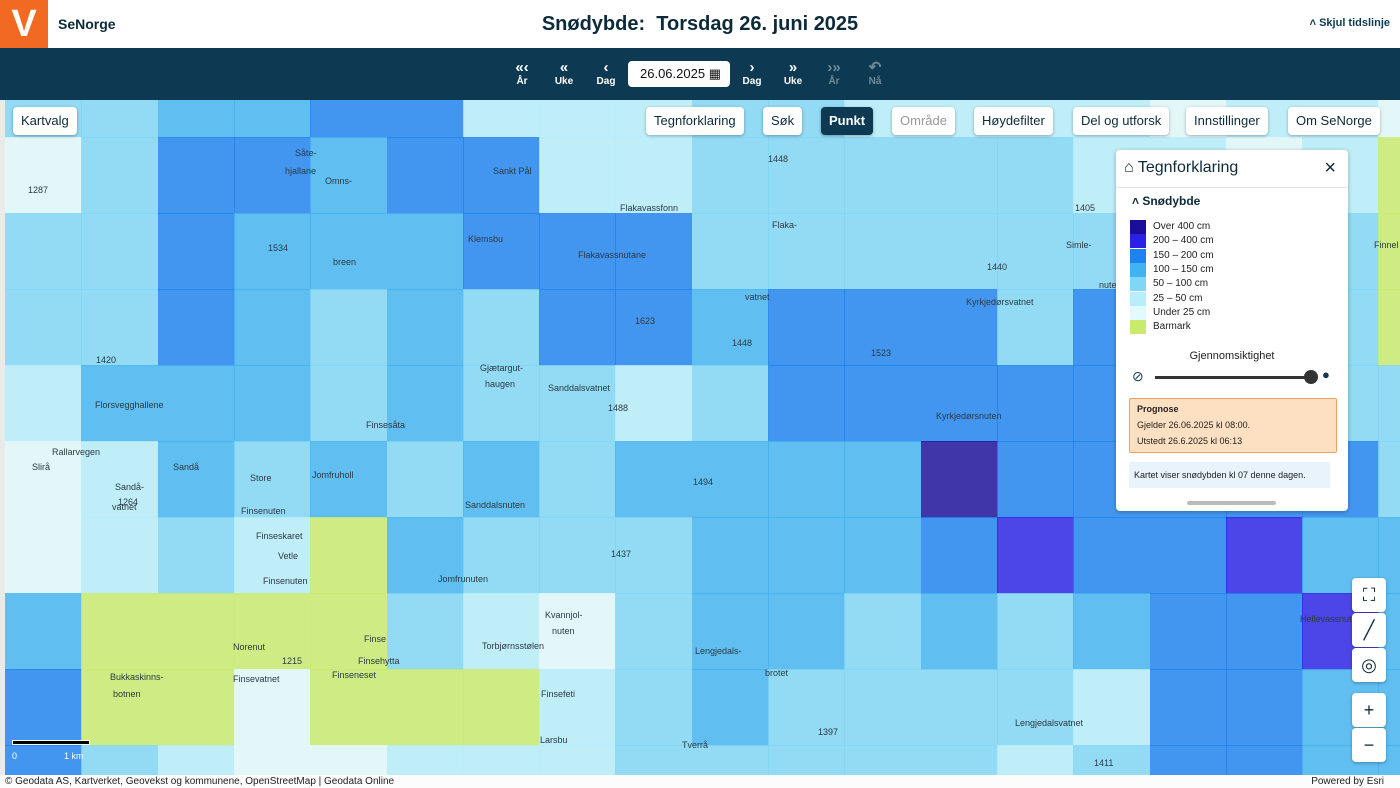  I want to click on timeline-button: ↶ Nå, so click(875, 74).